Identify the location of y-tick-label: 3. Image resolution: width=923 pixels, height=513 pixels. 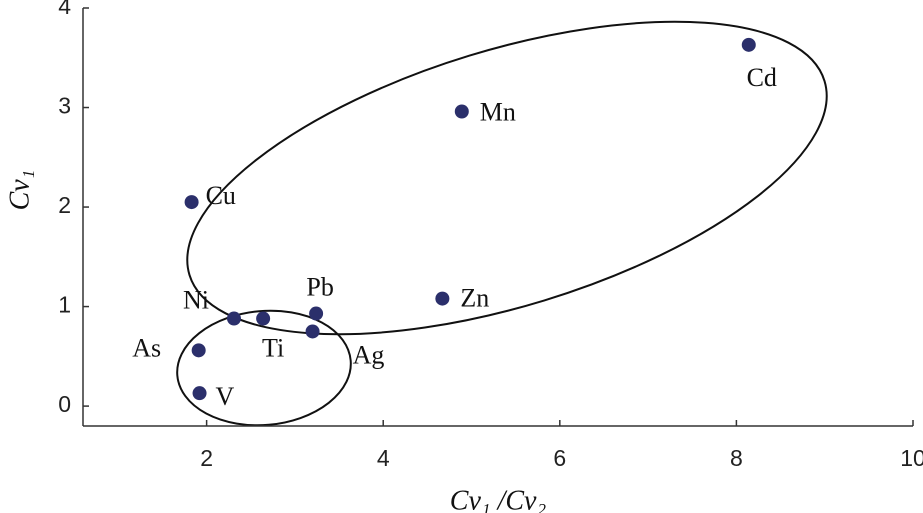
(64, 106).